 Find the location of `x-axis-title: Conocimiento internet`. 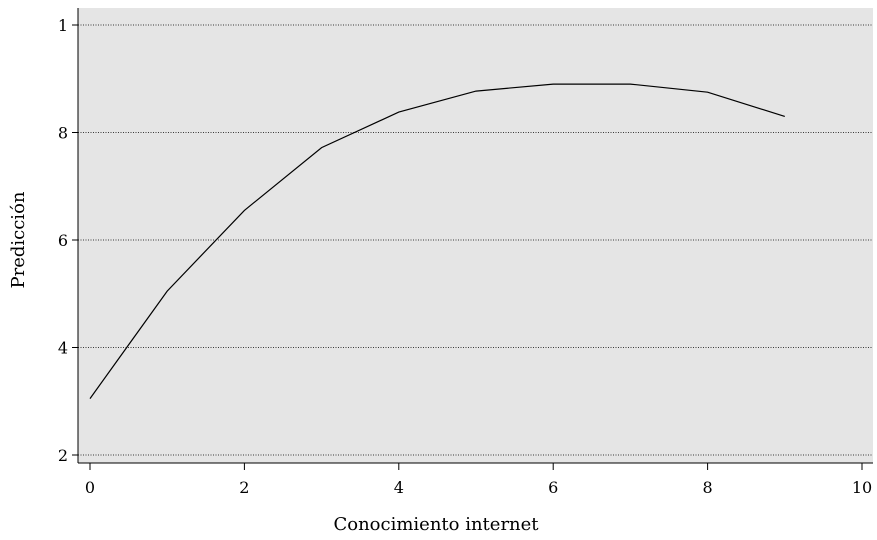

x-axis-title: Conocimiento internet is located at coordinates (436, 524).